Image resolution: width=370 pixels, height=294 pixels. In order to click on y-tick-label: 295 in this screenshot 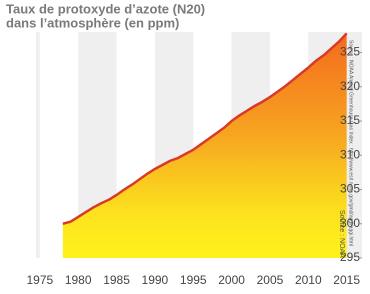, I will do `click(350, 257)`.